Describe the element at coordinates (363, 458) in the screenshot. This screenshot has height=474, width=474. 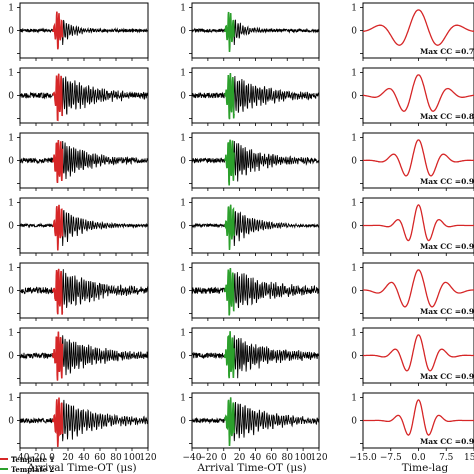
I see `x-tick-label: −15.0` at that location.